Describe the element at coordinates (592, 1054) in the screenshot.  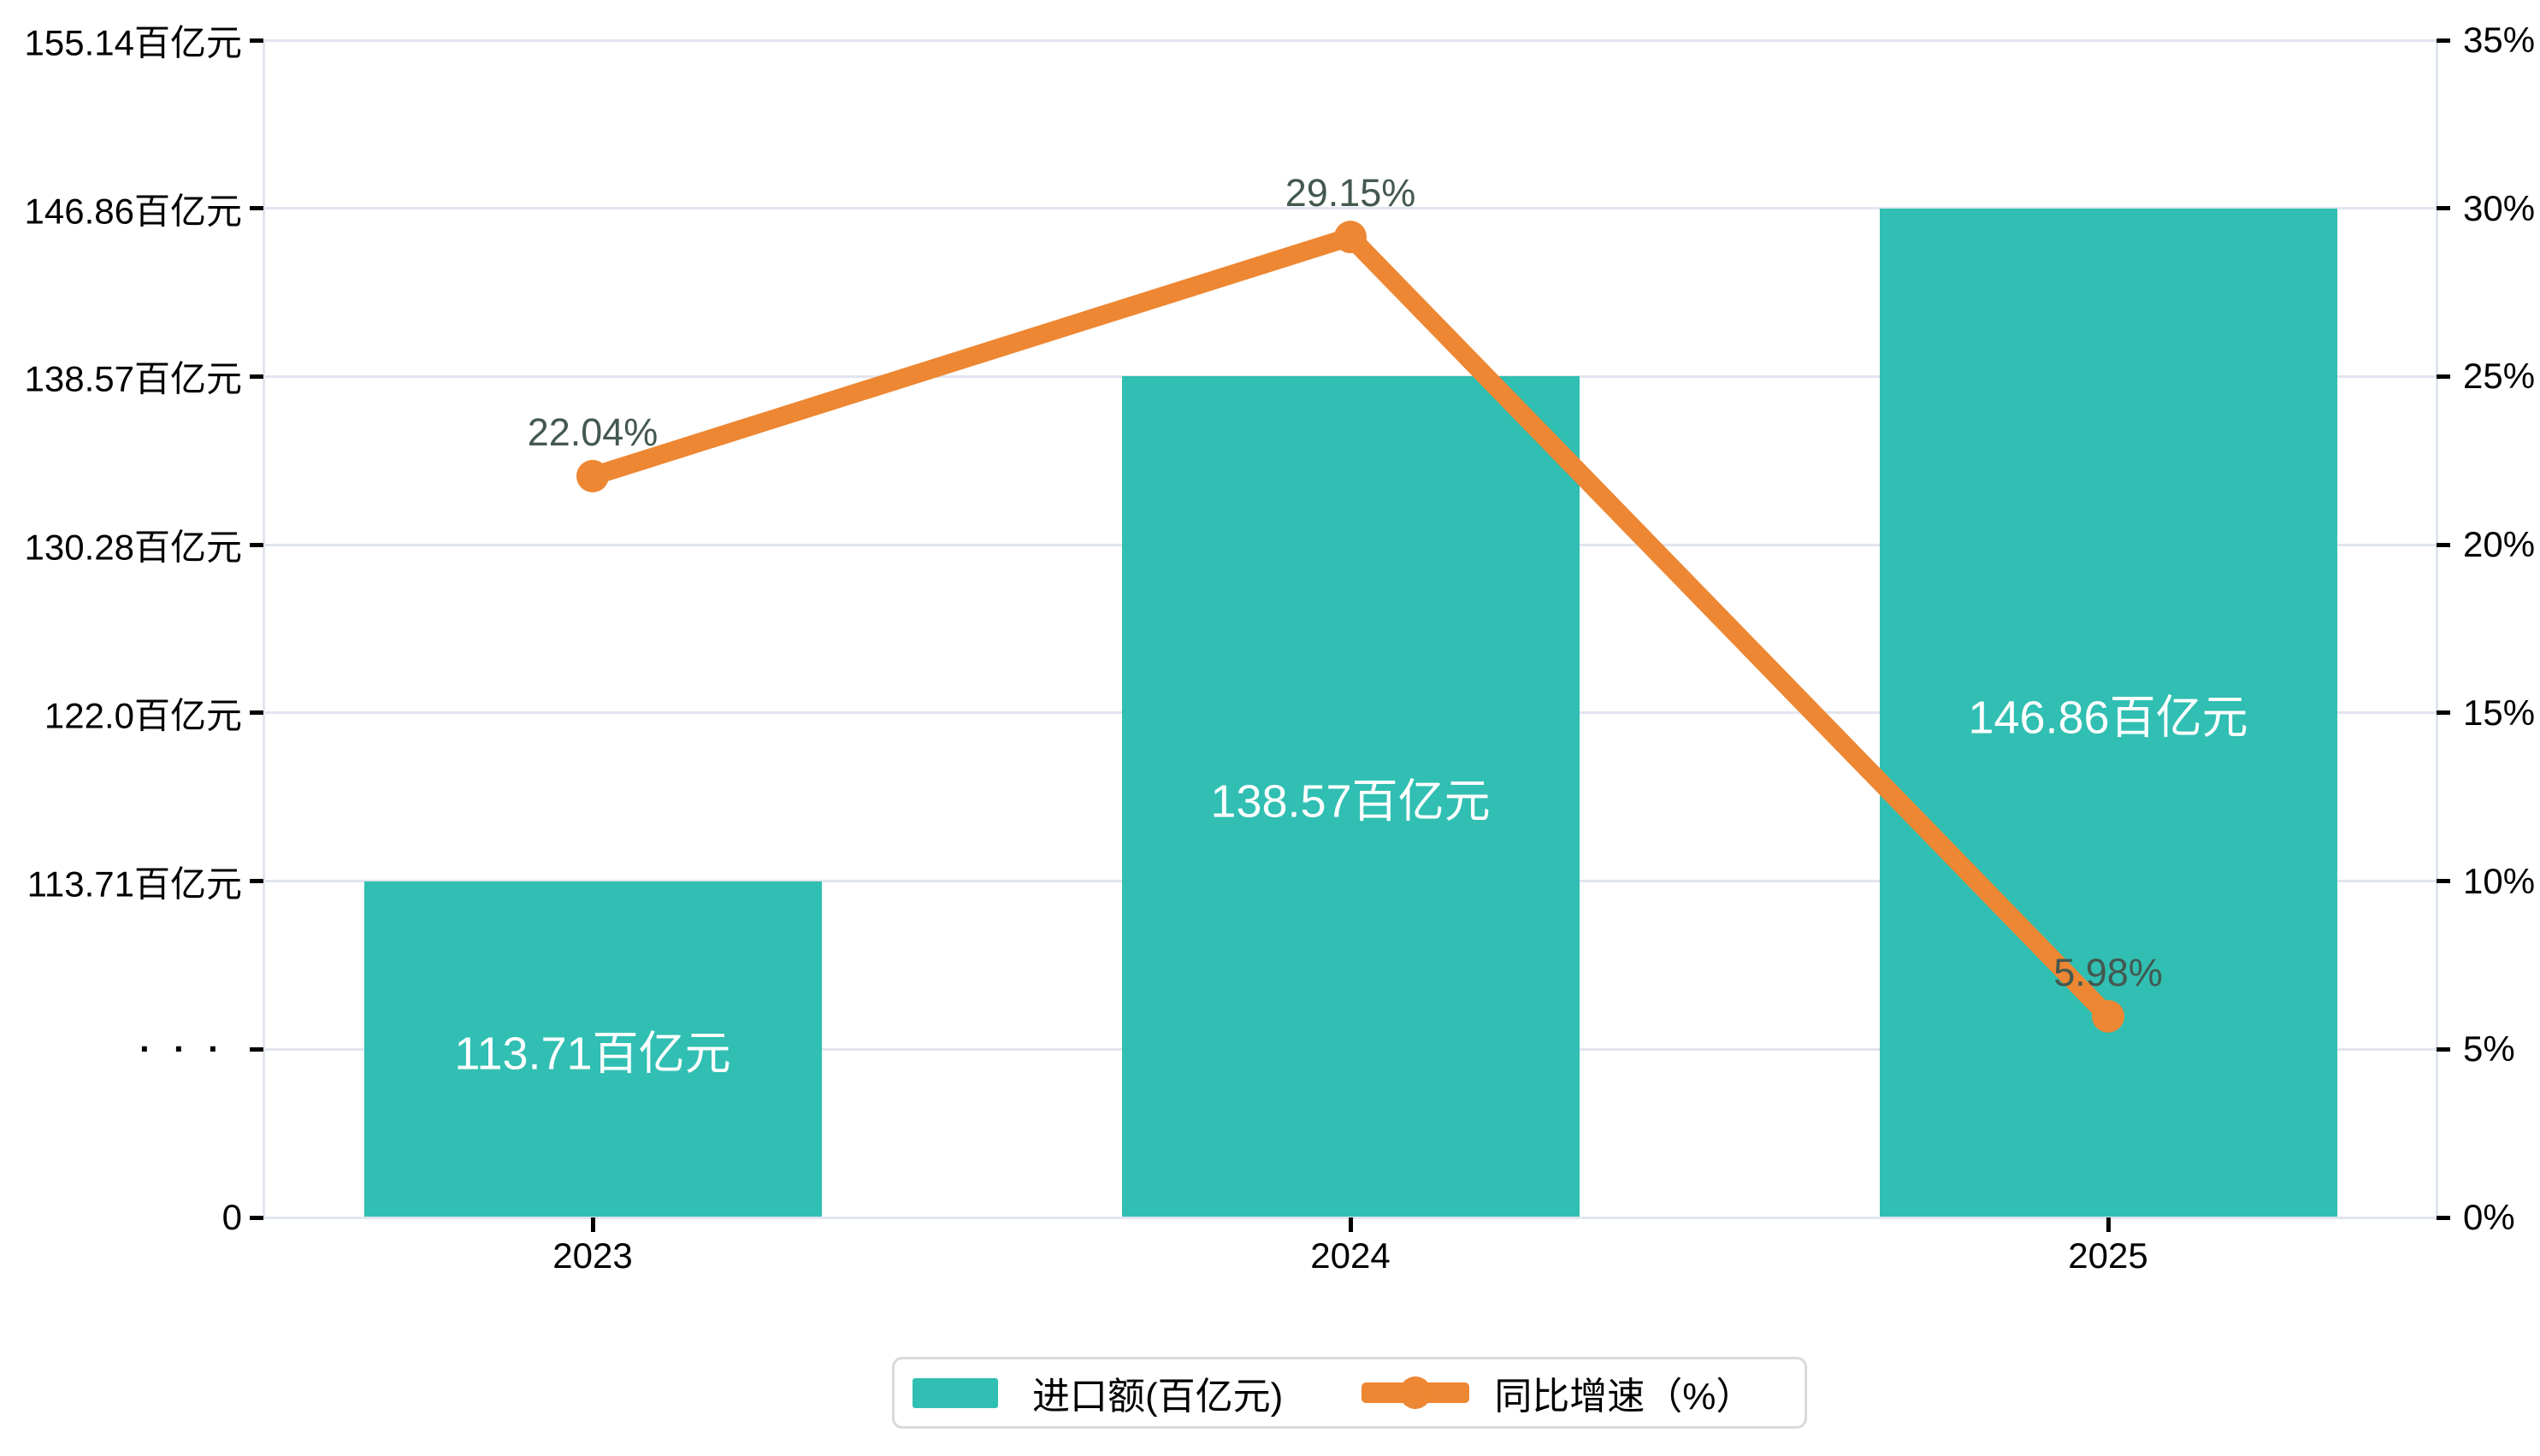
I see `bar-value-label: 113.71百亿元` at that location.